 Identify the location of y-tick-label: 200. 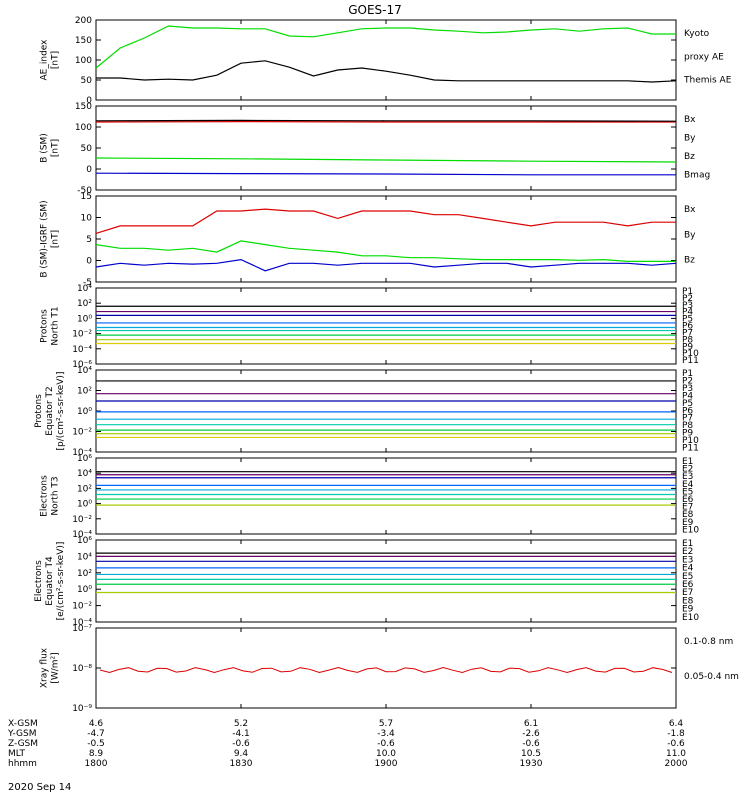
(83, 21).